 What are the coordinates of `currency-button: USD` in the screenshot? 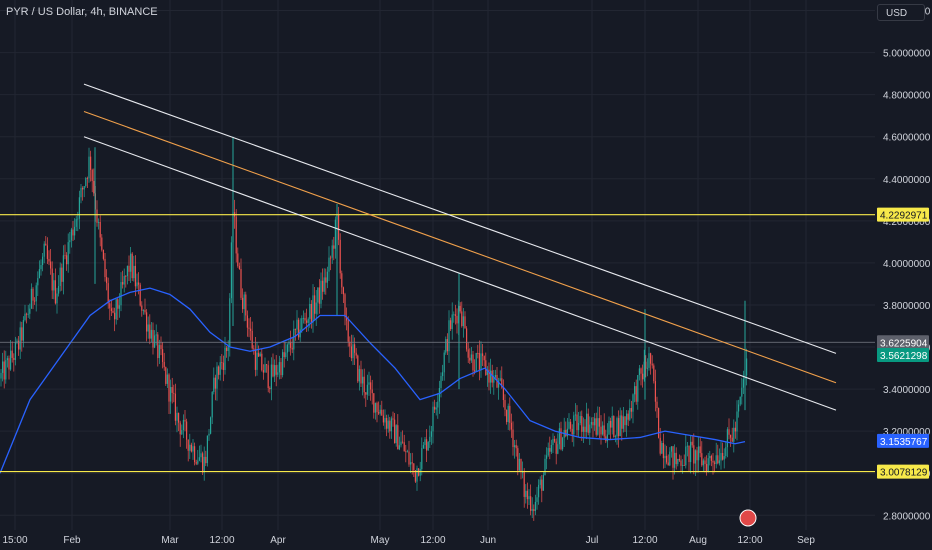 It's located at (901, 12).